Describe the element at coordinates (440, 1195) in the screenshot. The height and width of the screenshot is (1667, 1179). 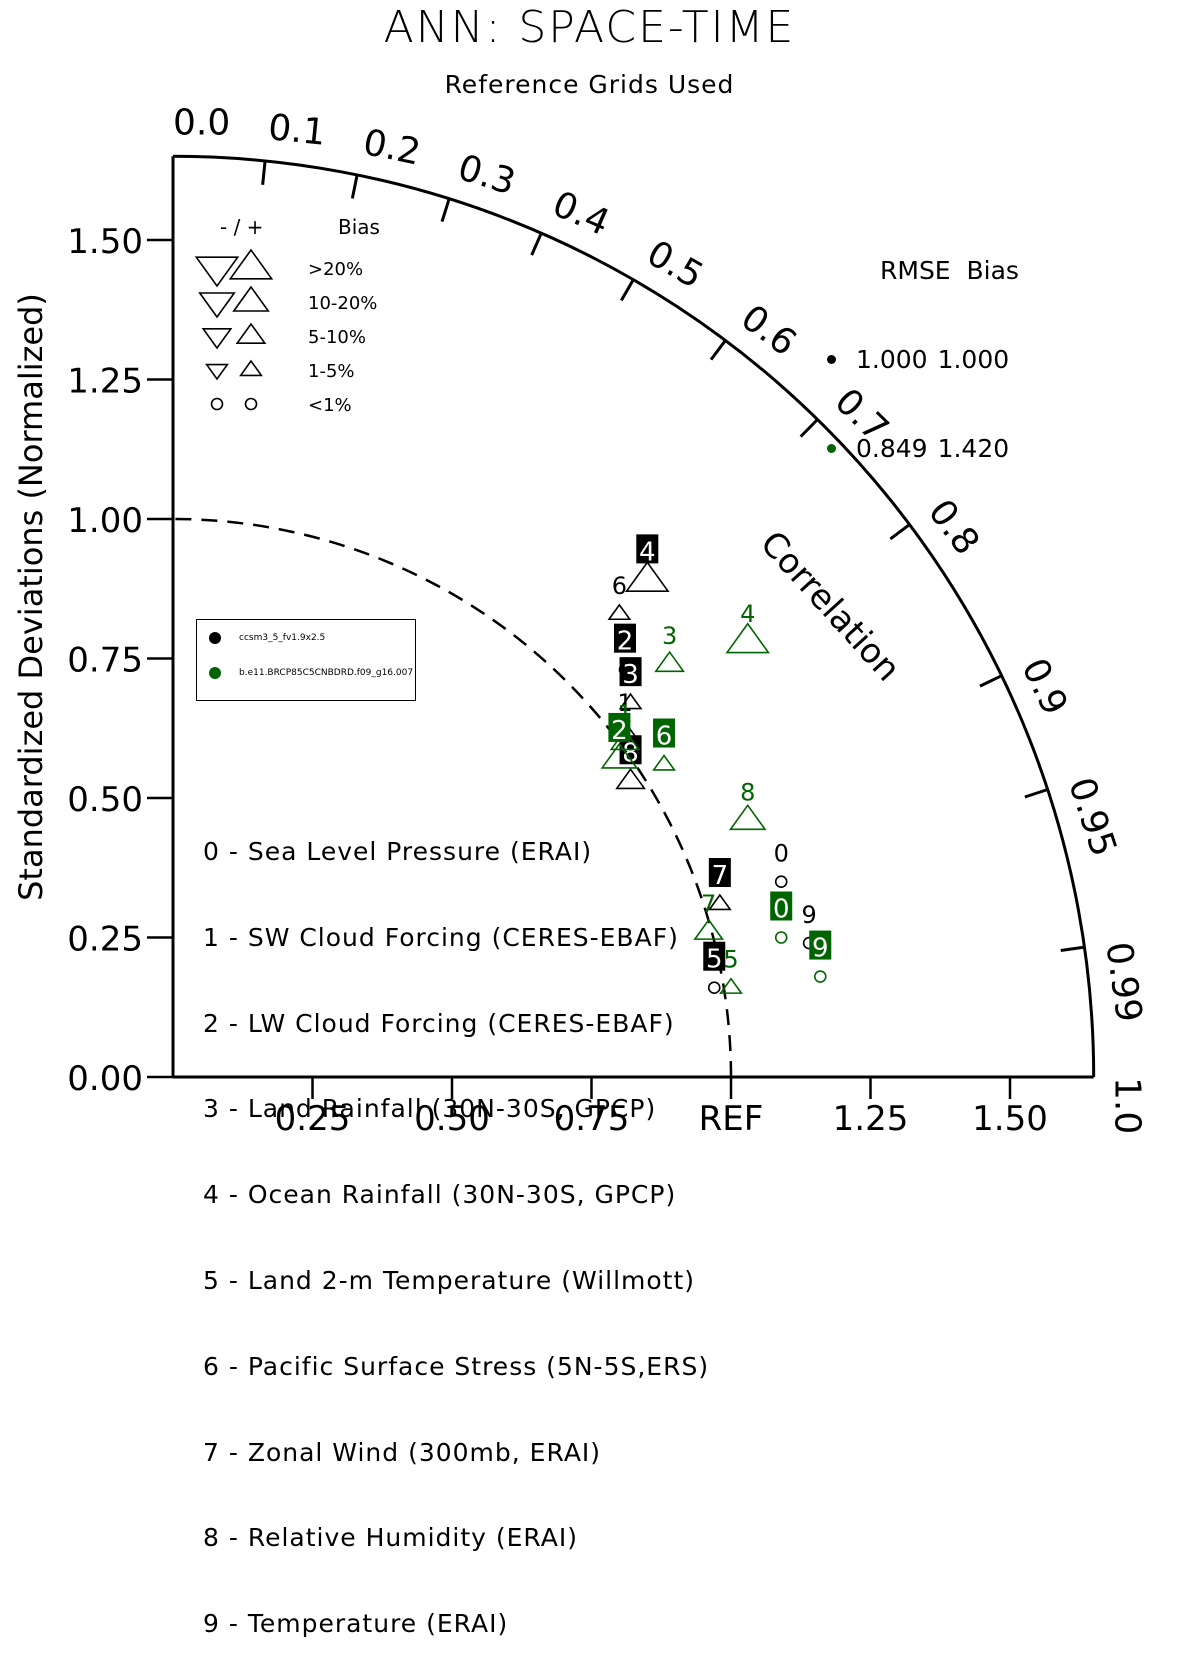
I see `variable-legend-item: 4 - Ocean Rainfall (30N-30S, GPCP)` at that location.